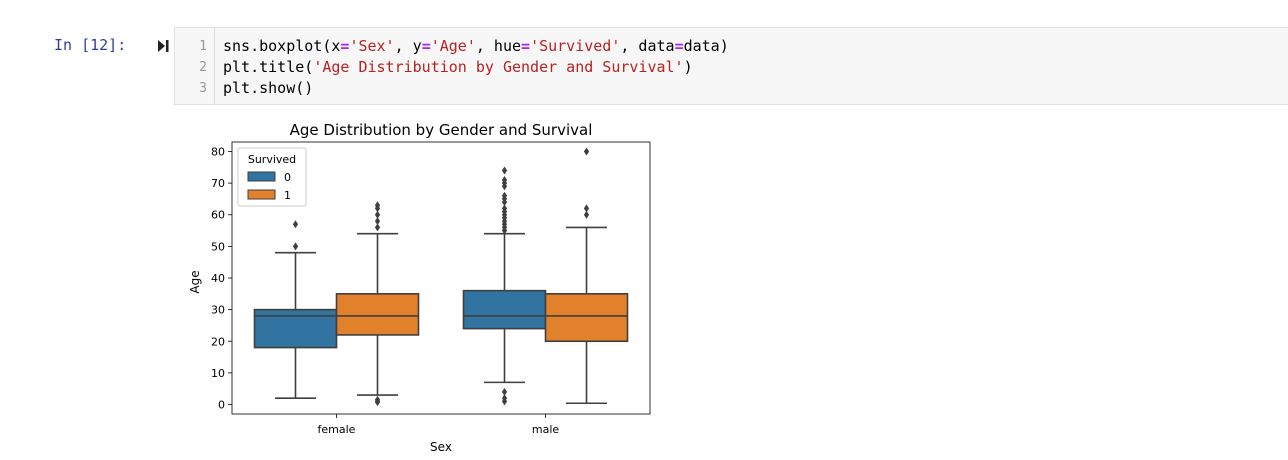 The width and height of the screenshot is (1288, 460). What do you see at coordinates (408, 46) in the screenshot?
I see `code-token: , y` at bounding box center [408, 46].